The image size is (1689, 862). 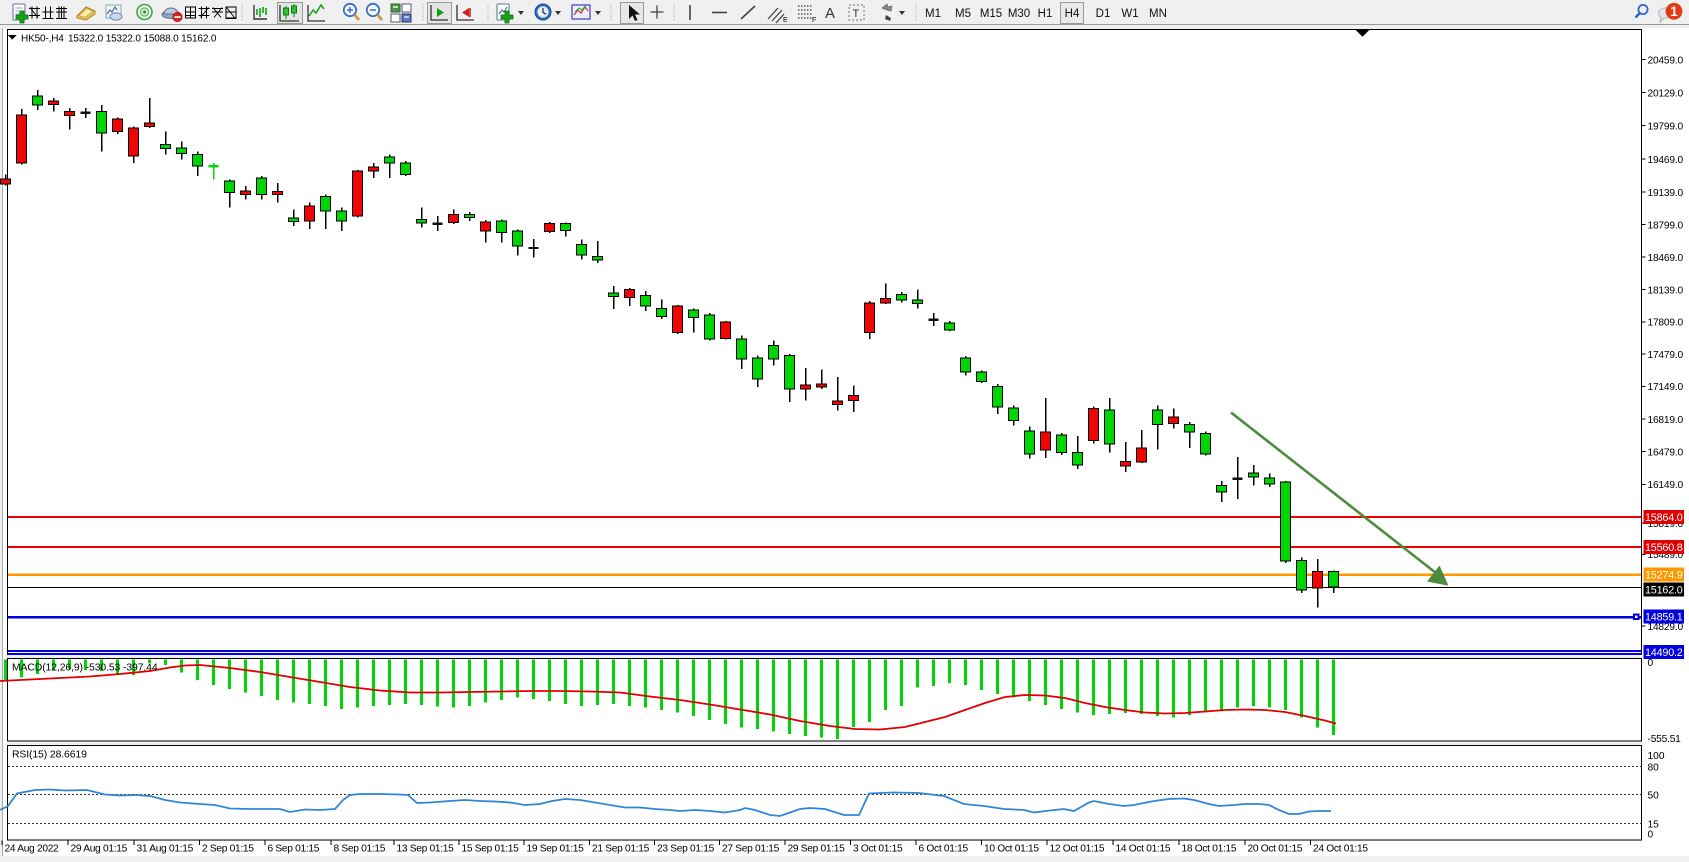 What do you see at coordinates (1077, 849) in the screenshot?
I see `svg-text: 12 Oct 01:15` at bounding box center [1077, 849].